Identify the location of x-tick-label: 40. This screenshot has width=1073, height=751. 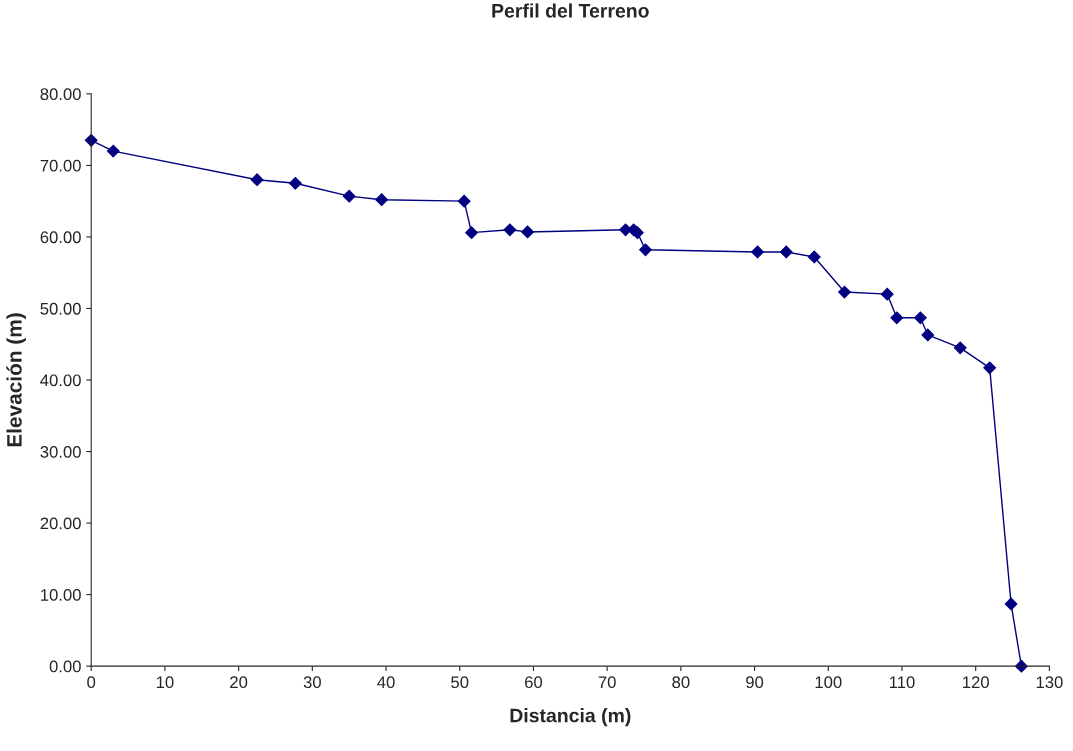
(386, 682).